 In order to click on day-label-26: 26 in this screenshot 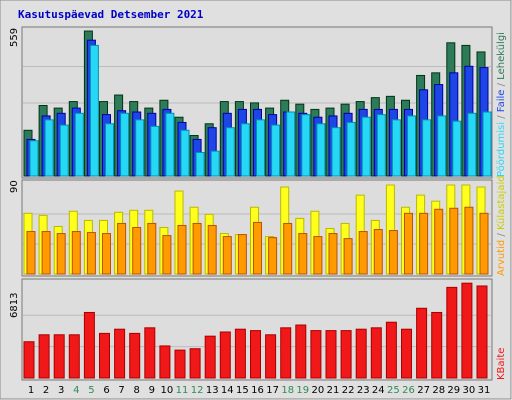, I will do `click(408, 390)`.